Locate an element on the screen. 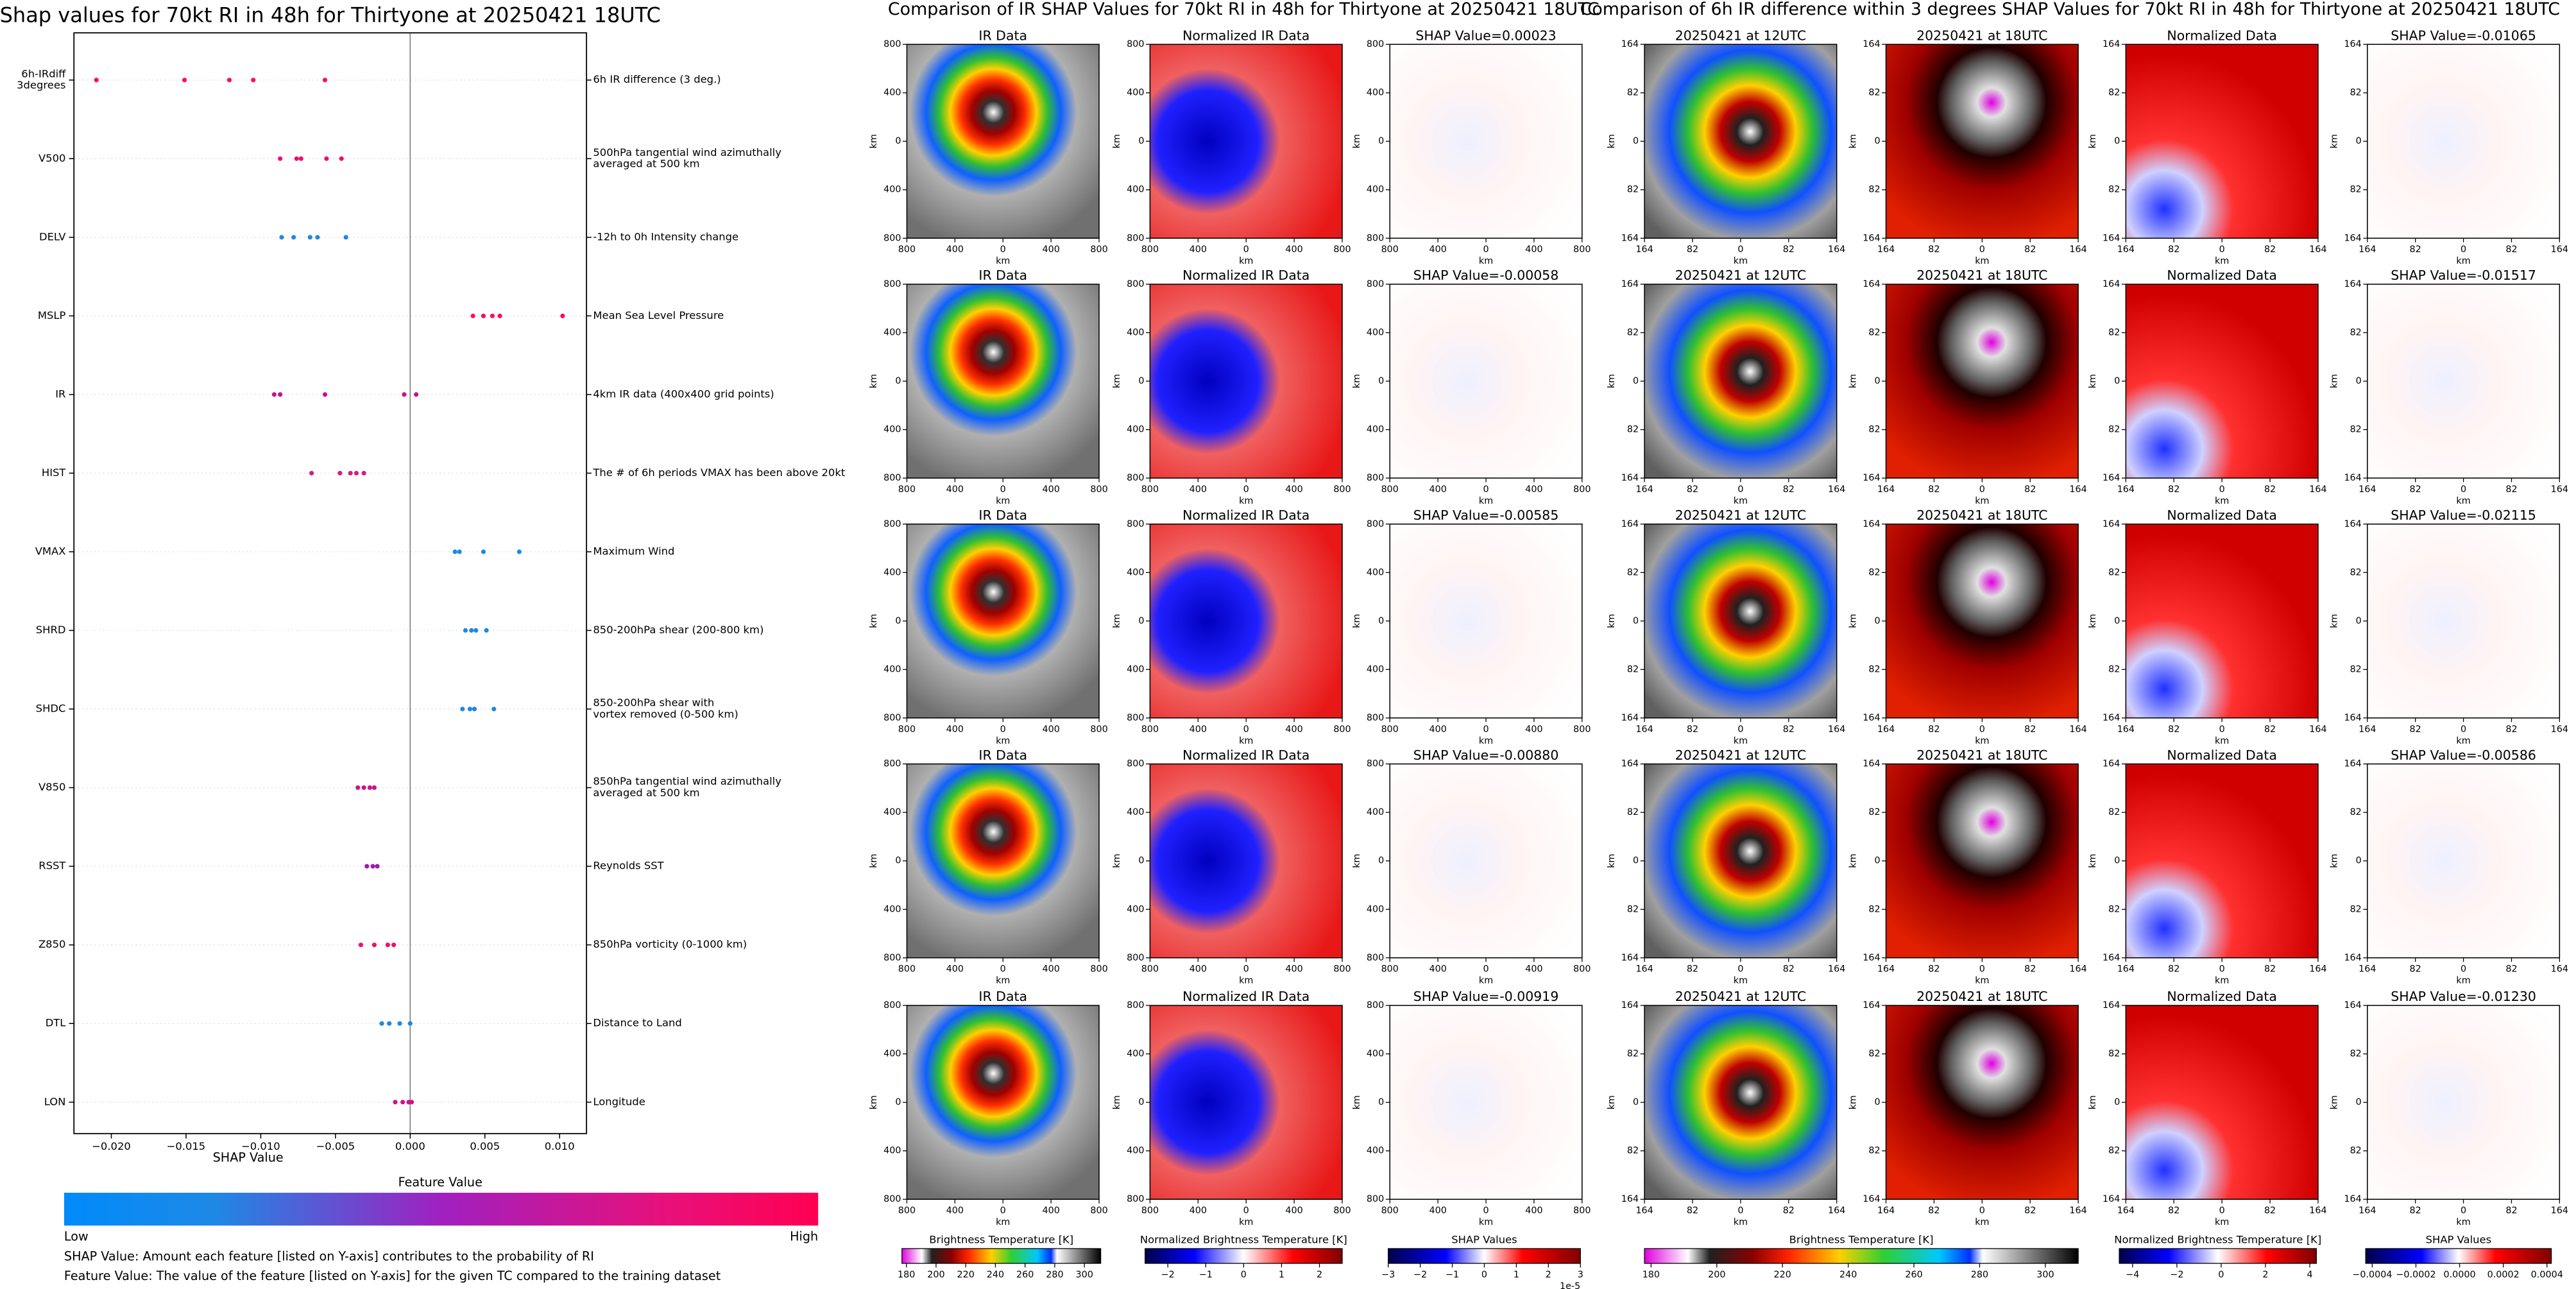 The height and width of the screenshot is (1289, 2576). colorbar-tick-label: 180 is located at coordinates (1651, 1275).